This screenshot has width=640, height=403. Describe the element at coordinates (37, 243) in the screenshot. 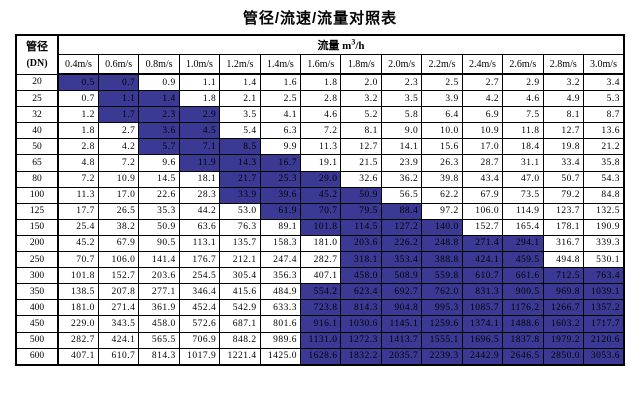

I see `dn-value: 200` at that location.